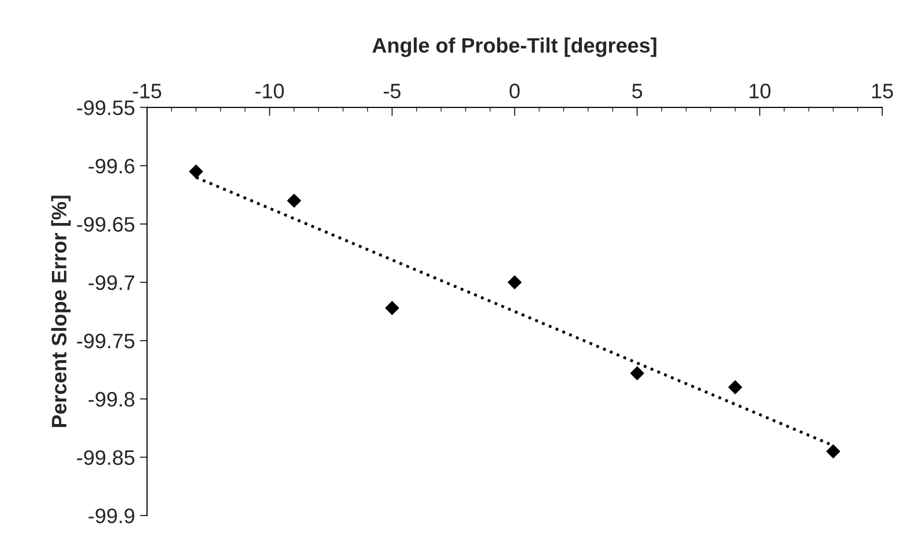 The height and width of the screenshot is (537, 919). What do you see at coordinates (760, 91) in the screenshot?
I see `x-tick-label: 10` at bounding box center [760, 91].